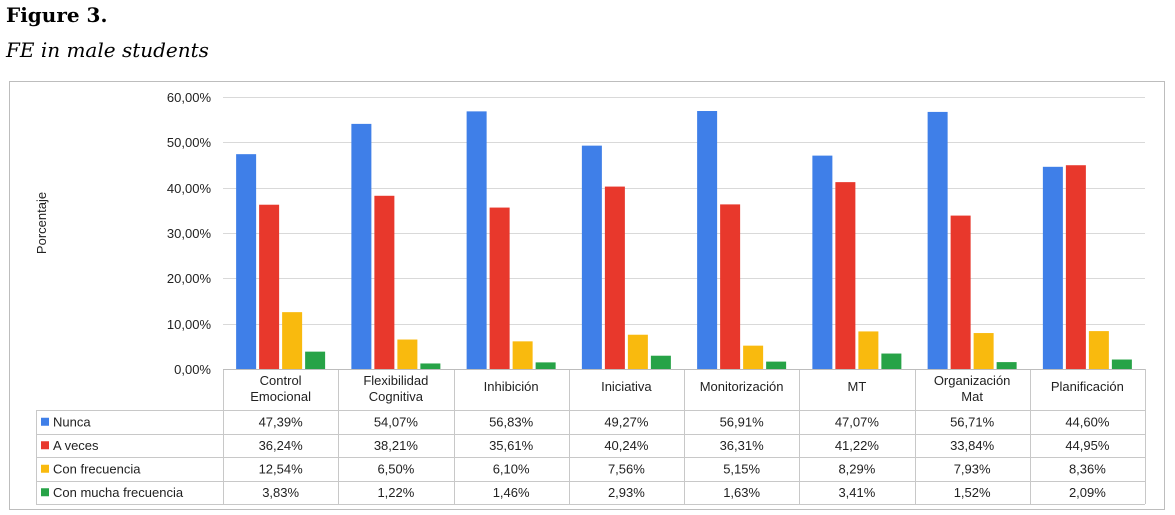  What do you see at coordinates (1087, 492) in the screenshot?
I see `table-value: 2,09%` at bounding box center [1087, 492].